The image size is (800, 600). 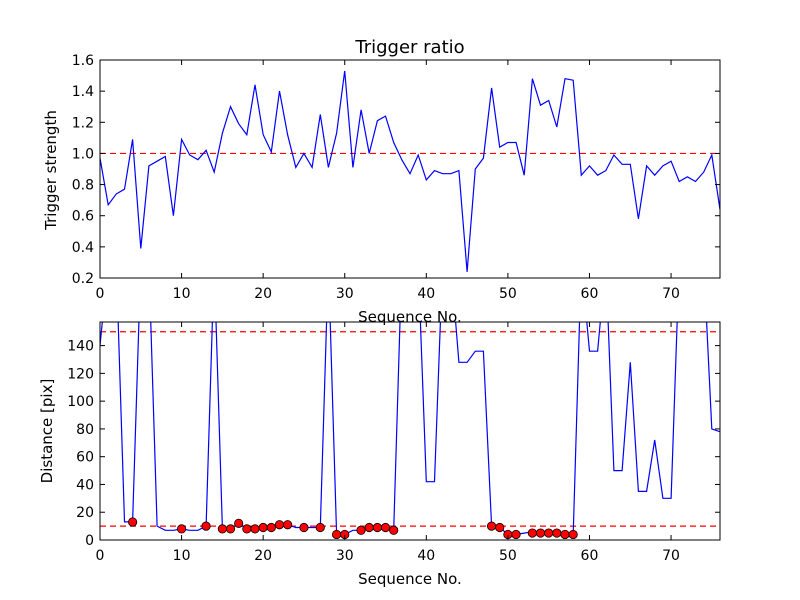 What do you see at coordinates (83, 217) in the screenshot?
I see `top-y-tick-label: 0.6` at bounding box center [83, 217].